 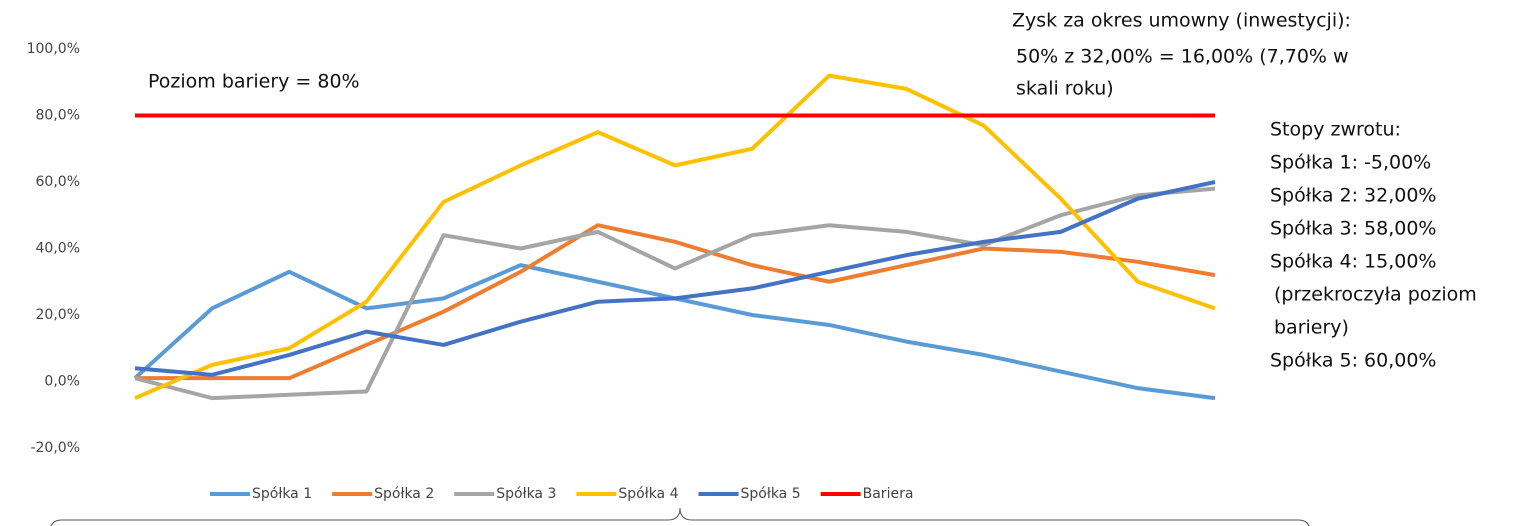 I want to click on y-tick-label: -20,0%, so click(x=55, y=448).